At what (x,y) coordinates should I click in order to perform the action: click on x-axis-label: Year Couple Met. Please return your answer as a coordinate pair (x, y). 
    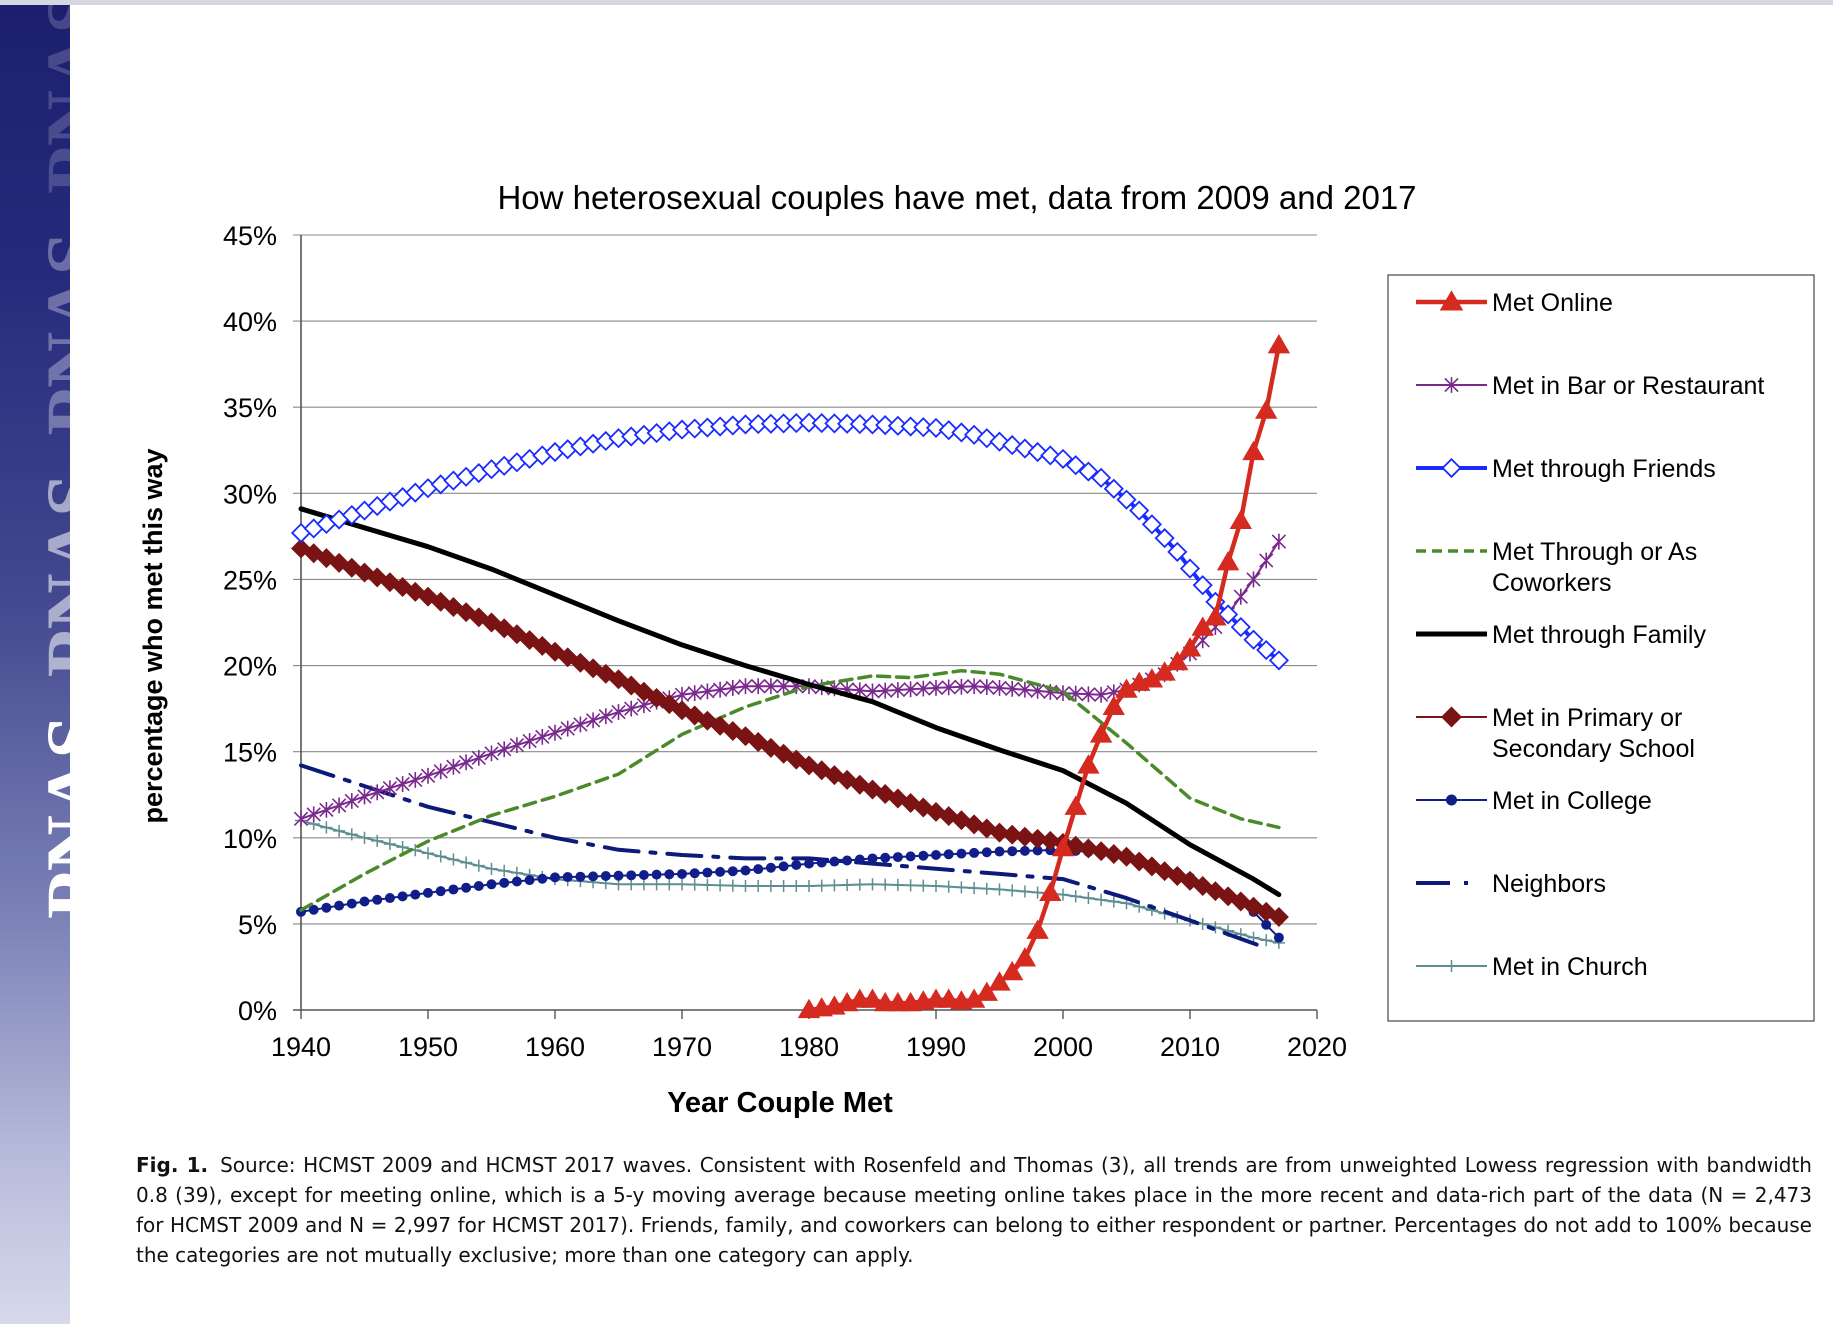
    Looking at the image, I should click on (780, 1103).